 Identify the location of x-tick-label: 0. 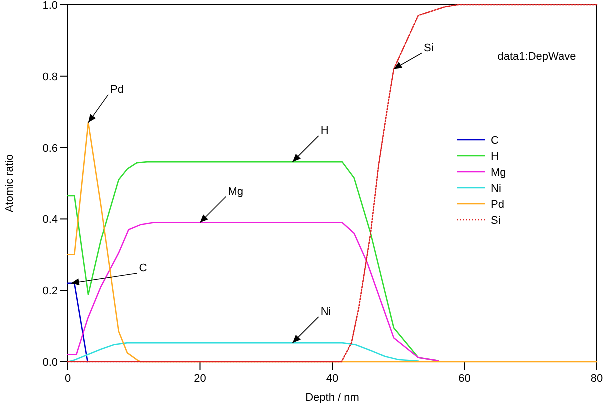
(68, 379).